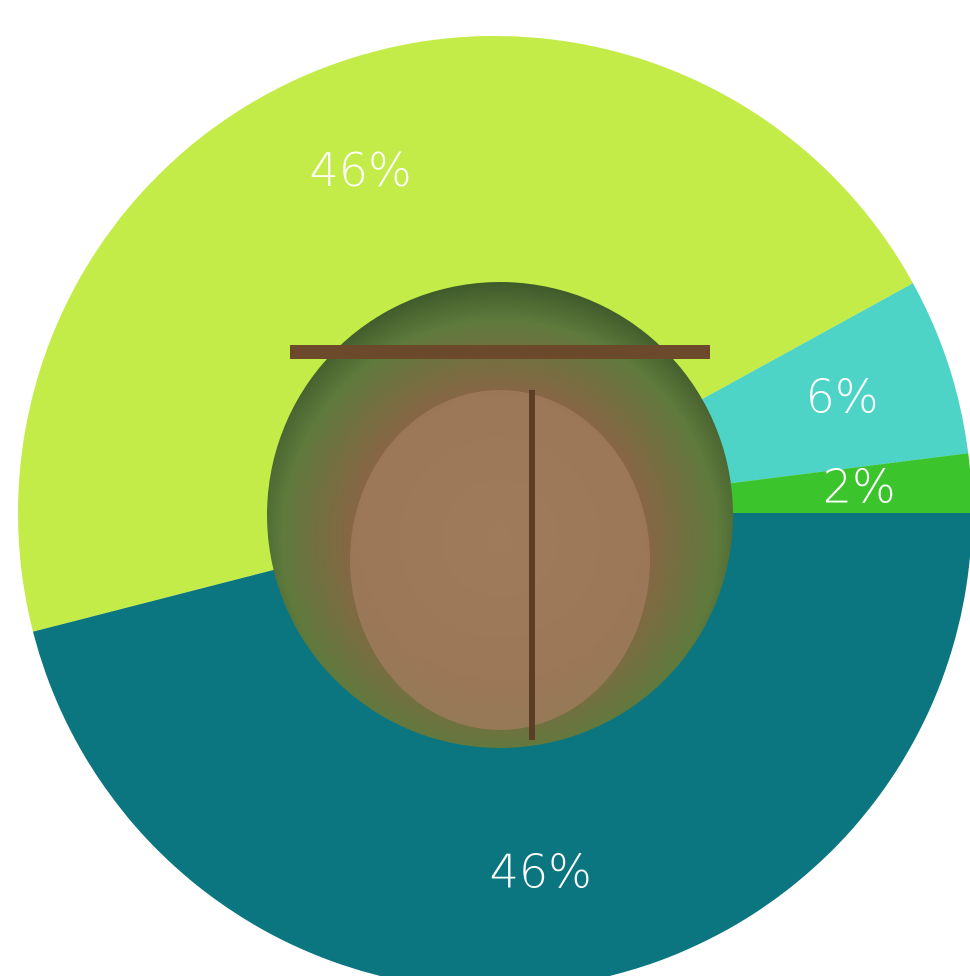 This screenshot has width=970, height=976. What do you see at coordinates (859, 487) in the screenshot?
I see `slice-label: 2%` at bounding box center [859, 487].